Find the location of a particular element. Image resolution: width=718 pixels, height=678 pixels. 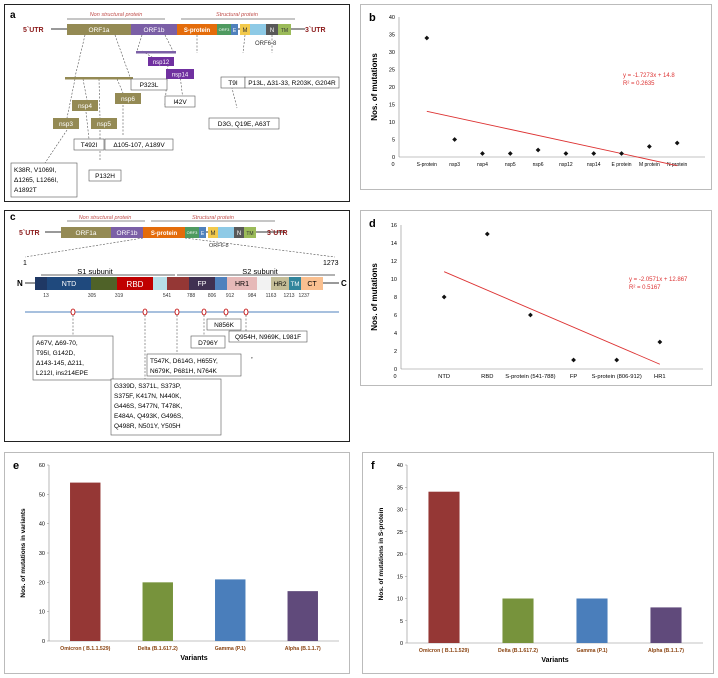

s2-label: S2 subunit is located at coordinates (260, 271).